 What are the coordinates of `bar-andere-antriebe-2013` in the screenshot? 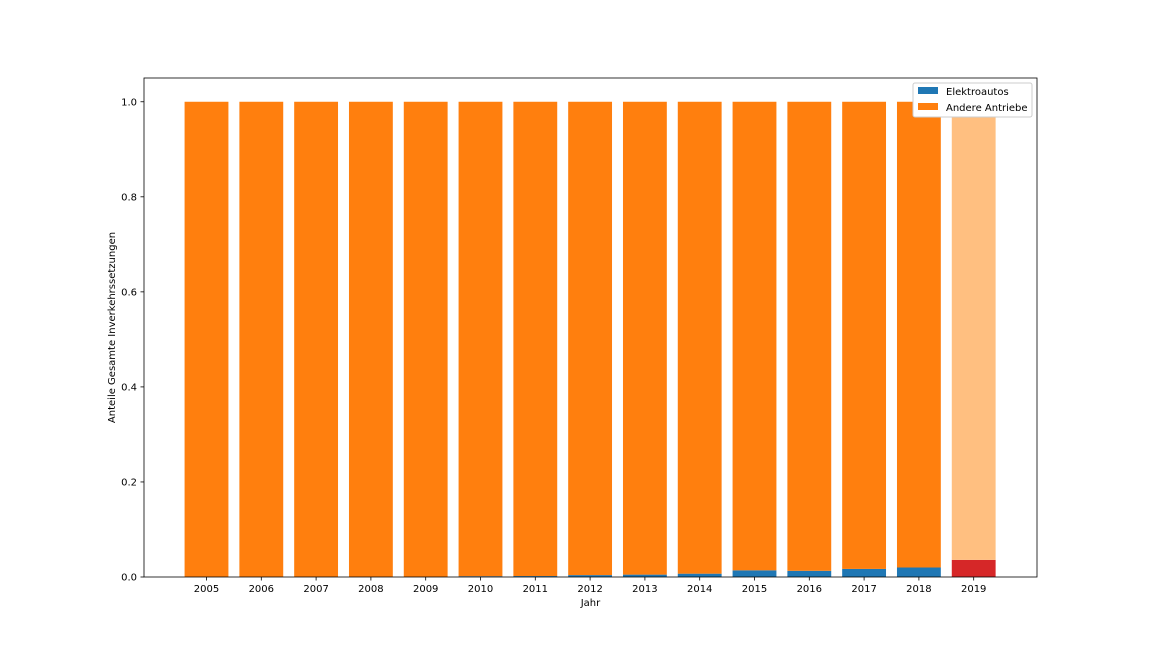 It's located at (644, 338).